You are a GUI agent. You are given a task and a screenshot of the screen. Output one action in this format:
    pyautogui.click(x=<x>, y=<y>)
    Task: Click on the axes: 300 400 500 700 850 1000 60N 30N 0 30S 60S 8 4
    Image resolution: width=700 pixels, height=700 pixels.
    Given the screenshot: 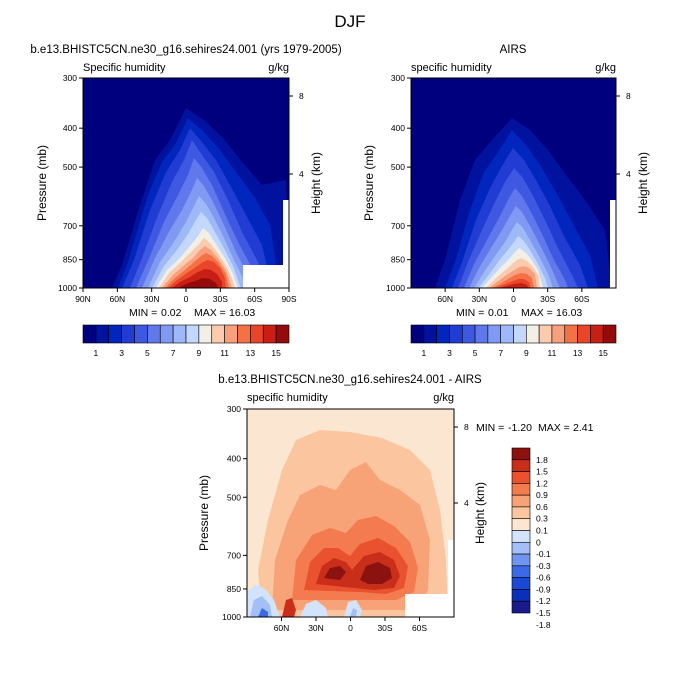 What is the action you would take?
    pyautogui.click(x=345, y=518)
    